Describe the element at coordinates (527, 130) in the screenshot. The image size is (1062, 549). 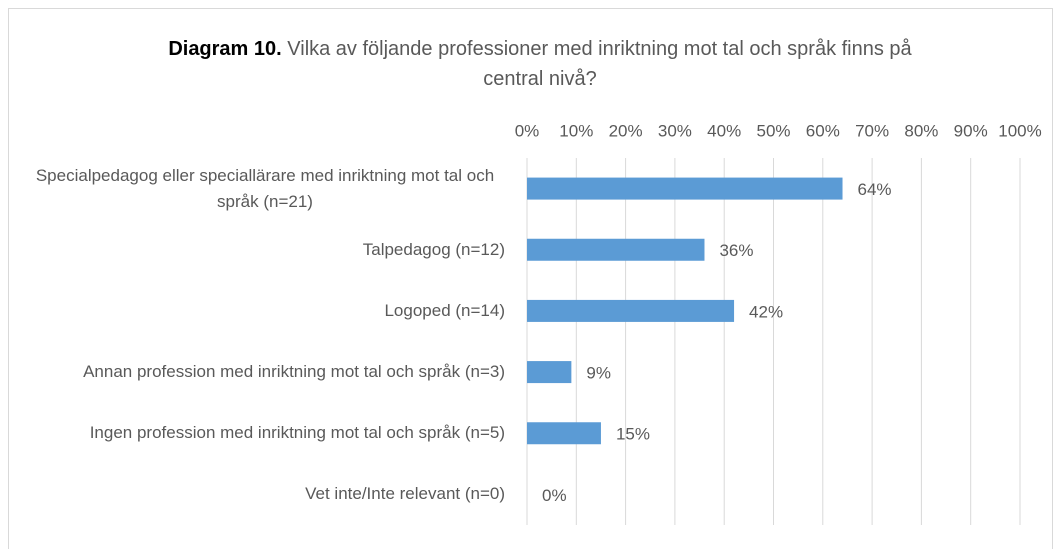
I see `x-tick-label: 0%` at that location.